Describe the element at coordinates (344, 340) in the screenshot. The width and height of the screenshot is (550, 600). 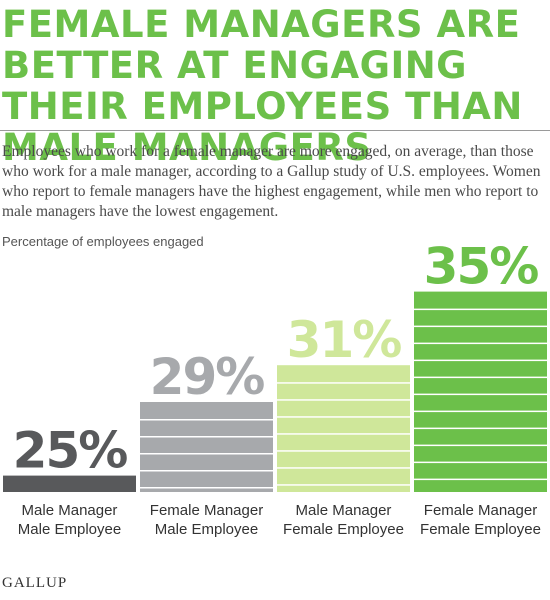
I see `value-label-2: 31%` at that location.